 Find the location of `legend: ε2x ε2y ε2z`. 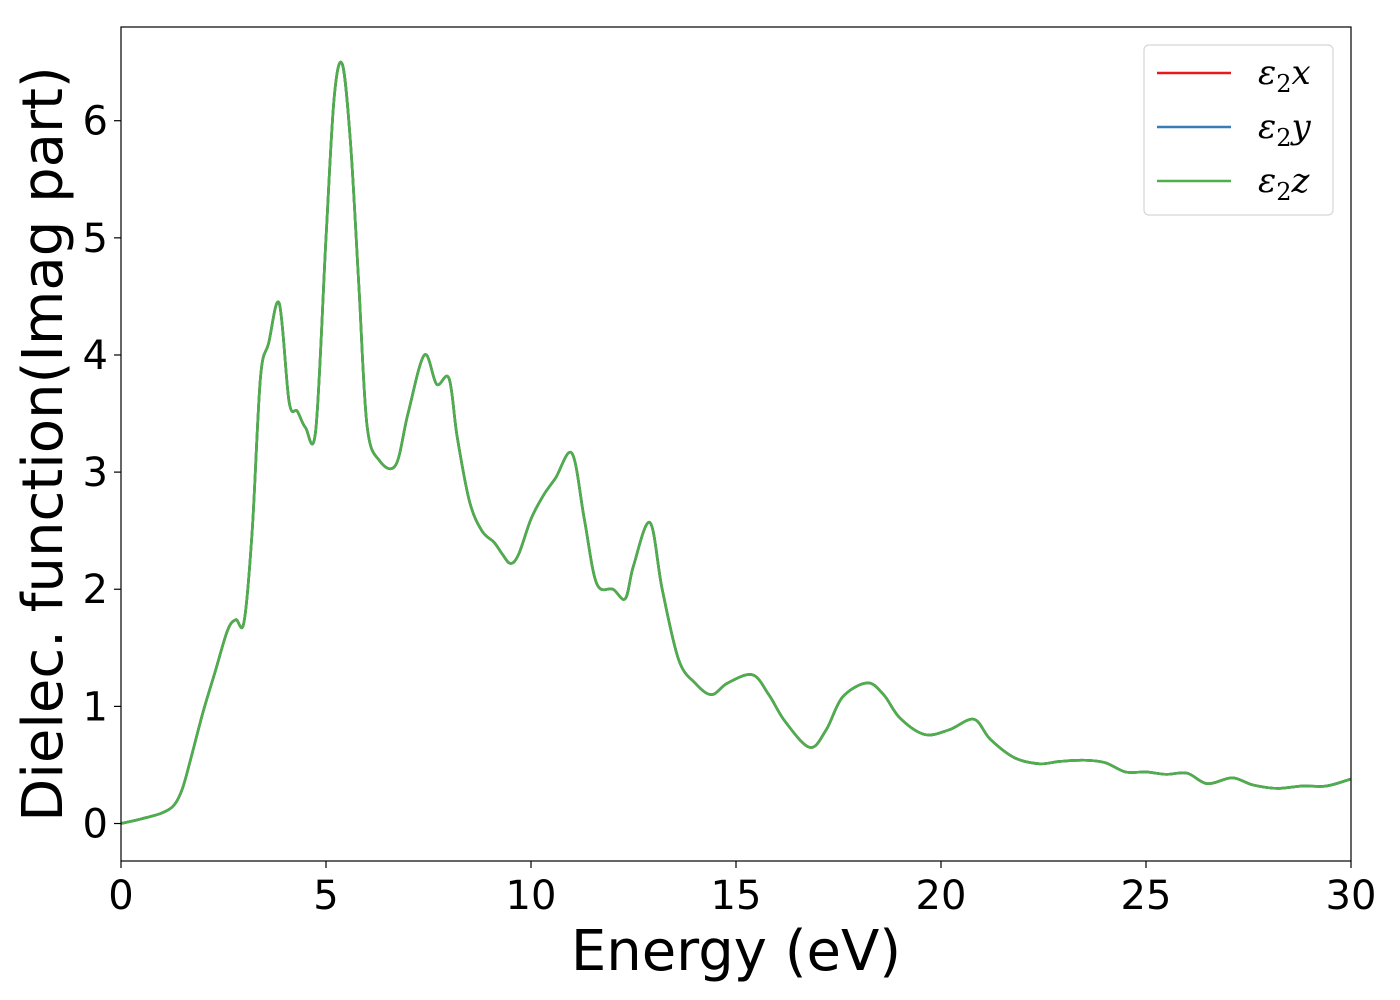

legend: ε2x ε2y ε2z is located at coordinates (1238, 130).